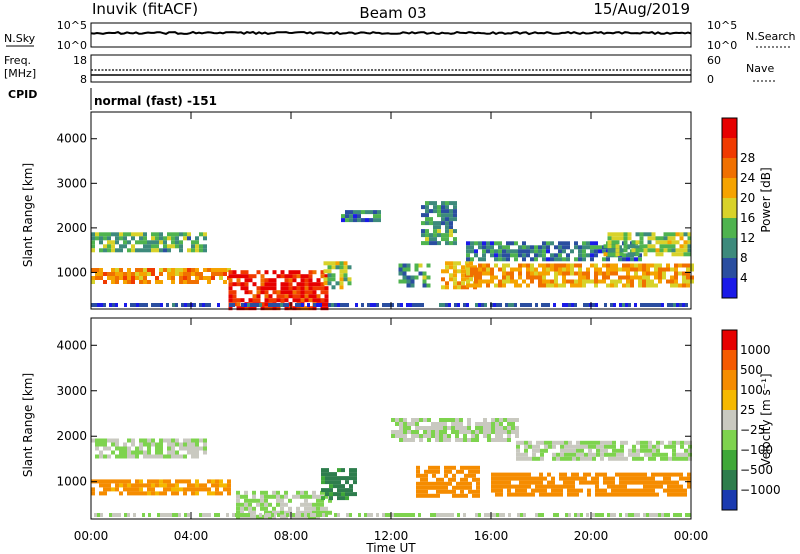 This screenshot has height=554, width=800. I want to click on y-tick-label: 3000, so click(71, 391).